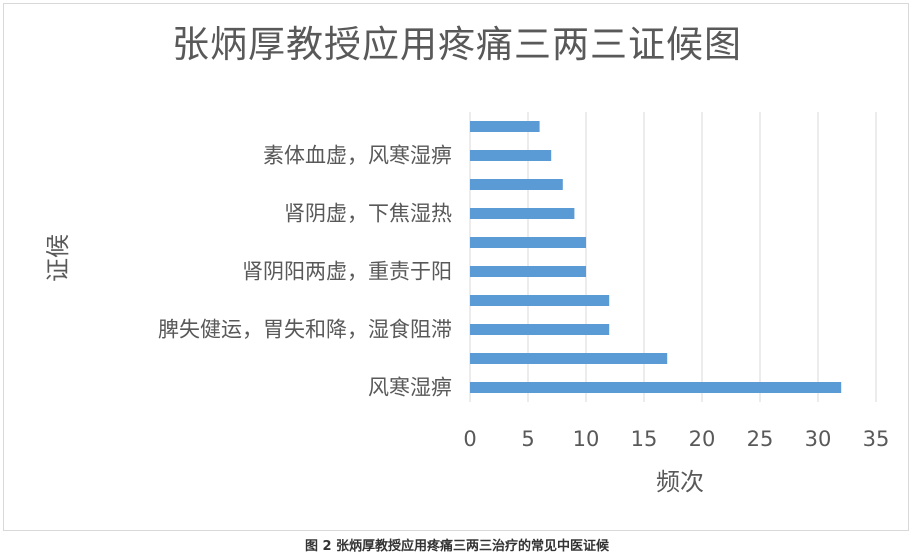 The height and width of the screenshot is (554, 914). Describe the element at coordinates (876, 439) in the screenshot. I see `x-tick-label: 35` at that location.